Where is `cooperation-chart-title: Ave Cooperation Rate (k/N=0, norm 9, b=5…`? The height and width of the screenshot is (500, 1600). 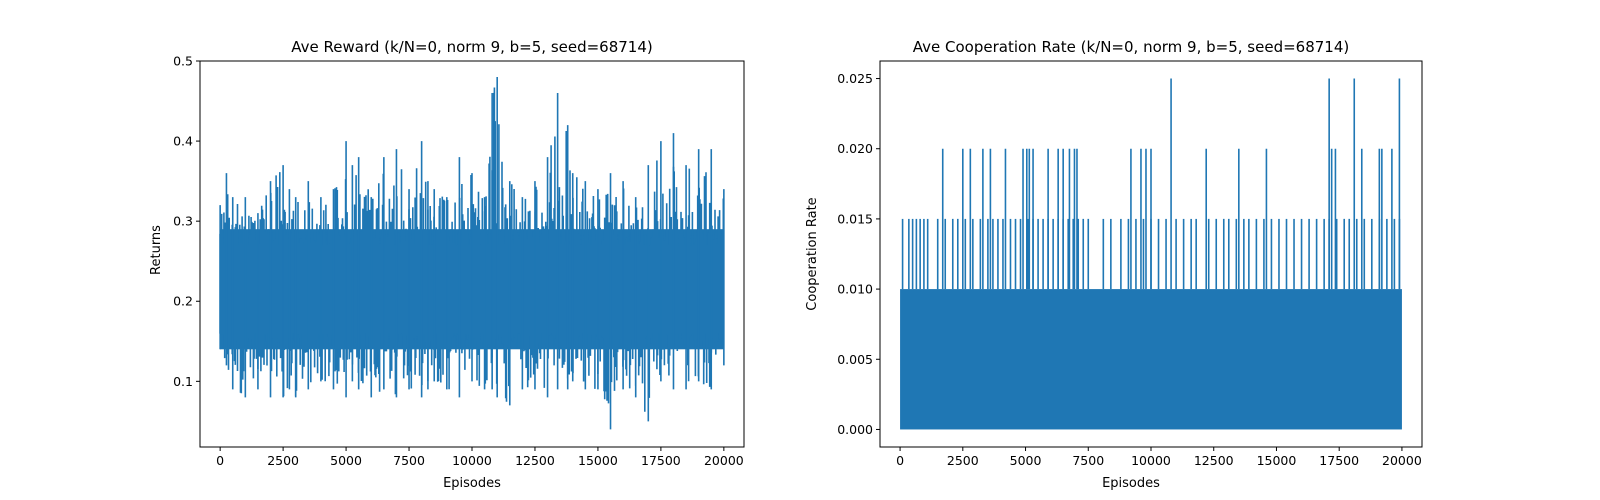
cooperation-chart-title: Ave Cooperation Rate (k/N=0, norm 9, b=5… is located at coordinates (1131, 47).